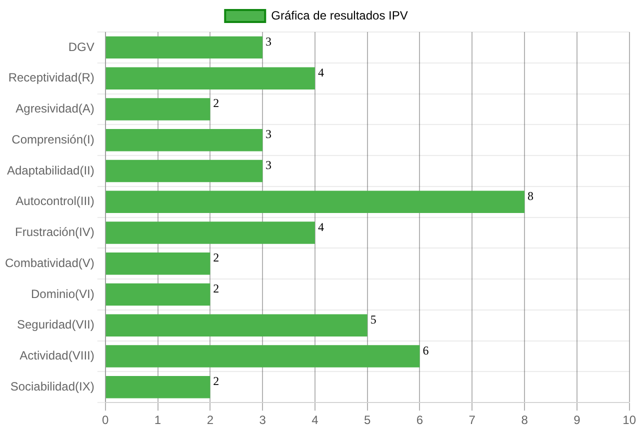 The height and width of the screenshot is (431, 639). Describe the element at coordinates (55, 201) in the screenshot. I see `y-tick-label: Autocontrol(III)` at that location.